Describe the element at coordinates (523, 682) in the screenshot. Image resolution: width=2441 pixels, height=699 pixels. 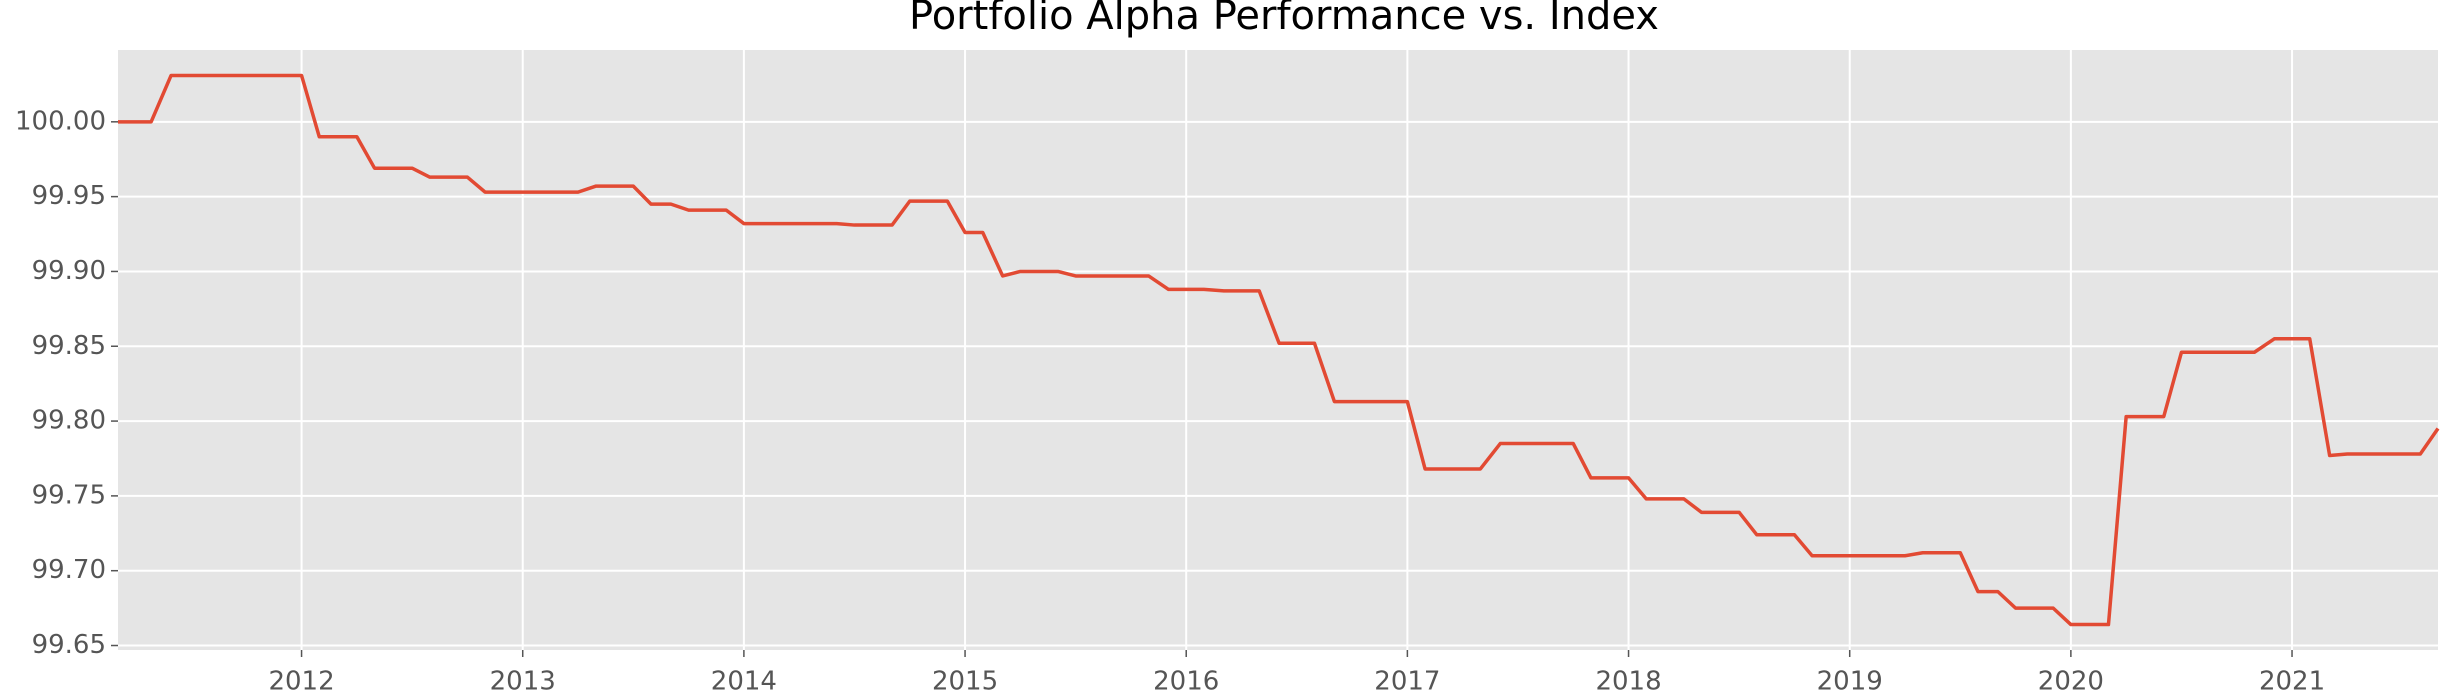
I see `x-tick-label: 2013` at that location.